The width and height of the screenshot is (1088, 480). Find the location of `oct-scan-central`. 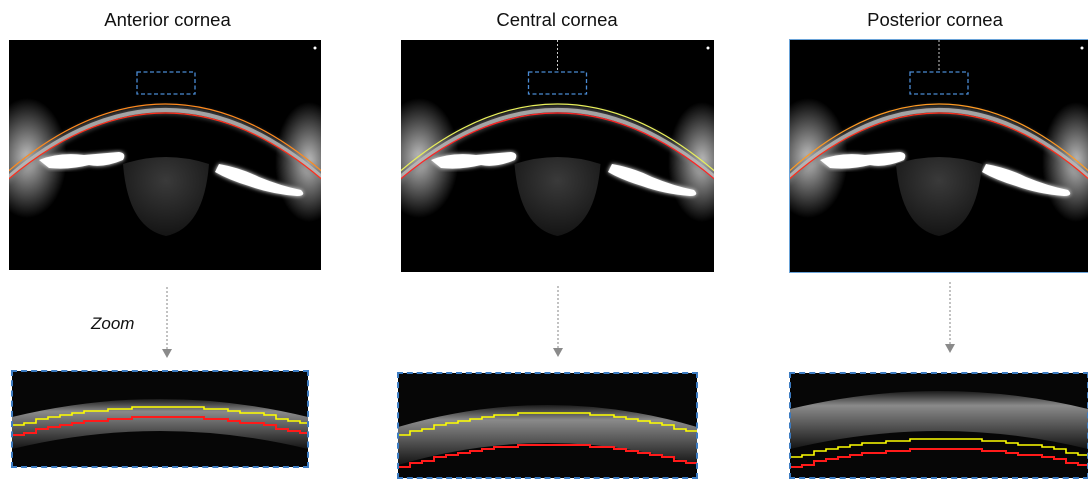

oct-scan-central is located at coordinates (557, 156).